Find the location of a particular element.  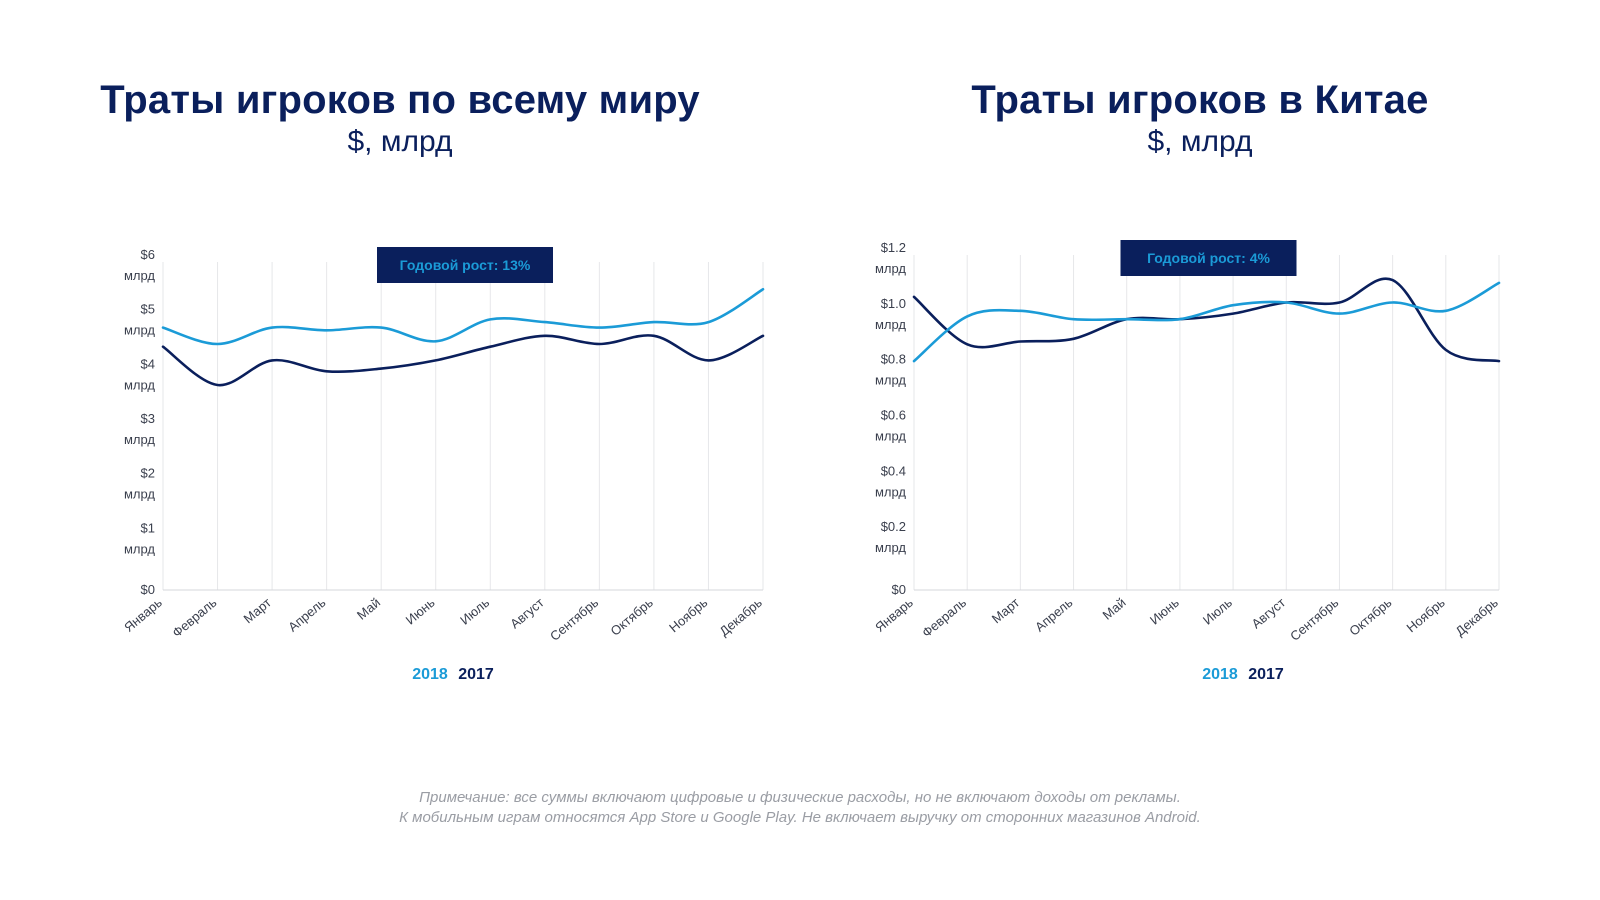

y-tick-label: $4 is located at coordinates (148, 363).